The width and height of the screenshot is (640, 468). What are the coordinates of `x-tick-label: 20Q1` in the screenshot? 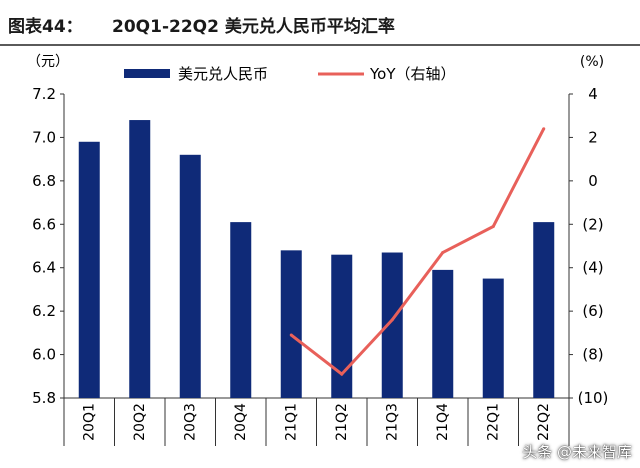 It's located at (89, 422).